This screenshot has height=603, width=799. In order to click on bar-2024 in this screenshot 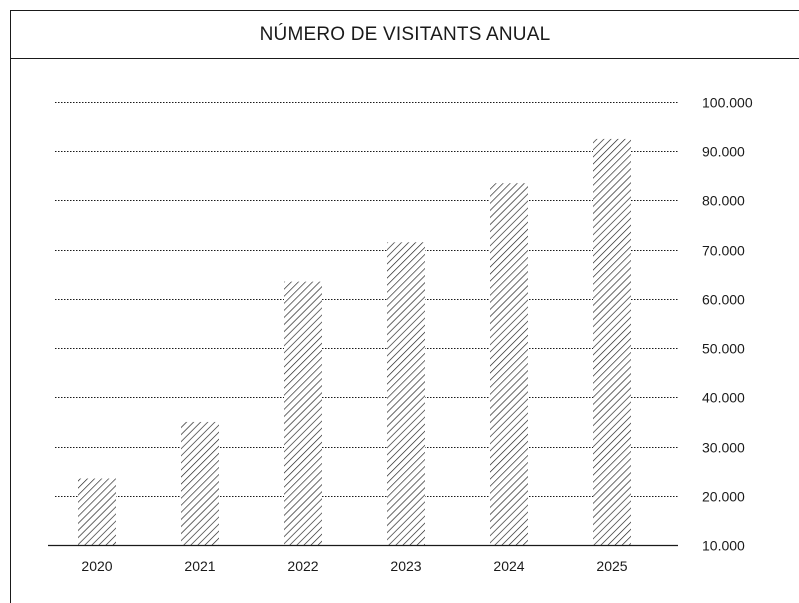, I will do `click(509, 364)`.